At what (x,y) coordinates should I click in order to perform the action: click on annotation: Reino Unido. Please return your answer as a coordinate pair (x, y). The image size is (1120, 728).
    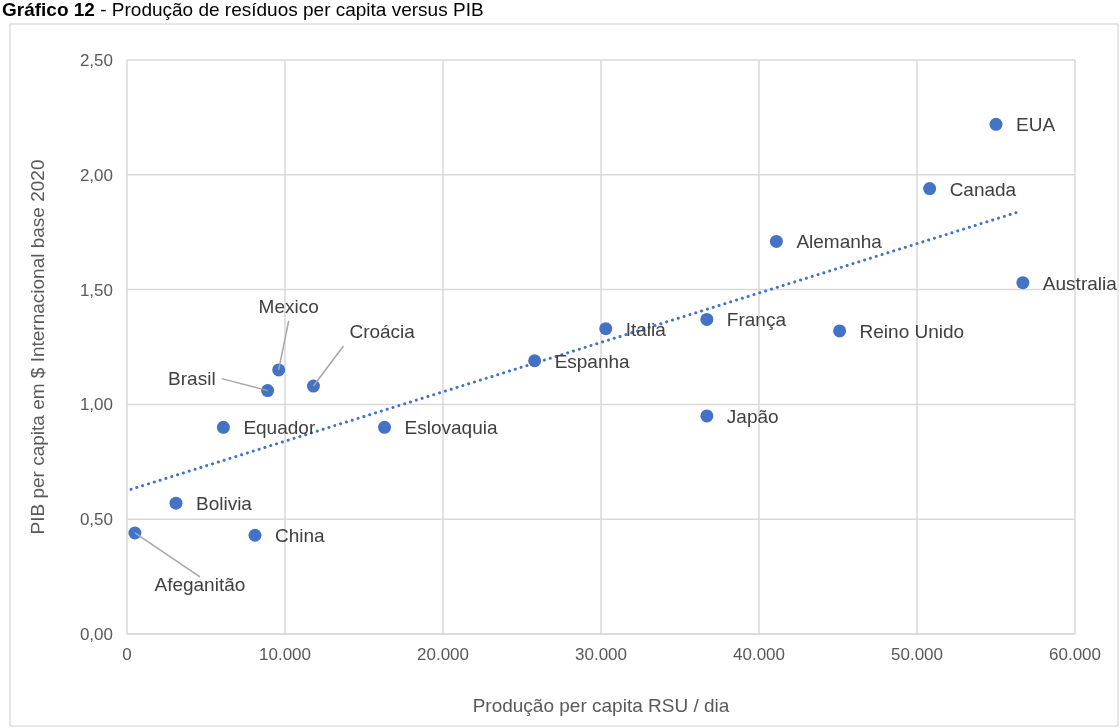
    Looking at the image, I should click on (912, 331).